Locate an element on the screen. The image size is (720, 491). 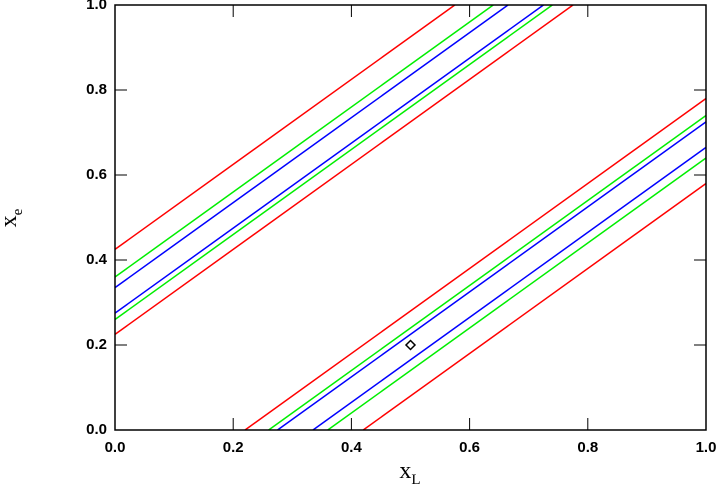
y-tick-label: 0.0 is located at coordinates (96, 429).